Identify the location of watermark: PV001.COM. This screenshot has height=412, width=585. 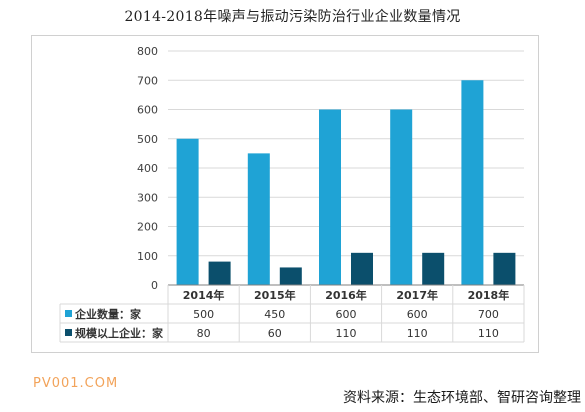
(76, 383).